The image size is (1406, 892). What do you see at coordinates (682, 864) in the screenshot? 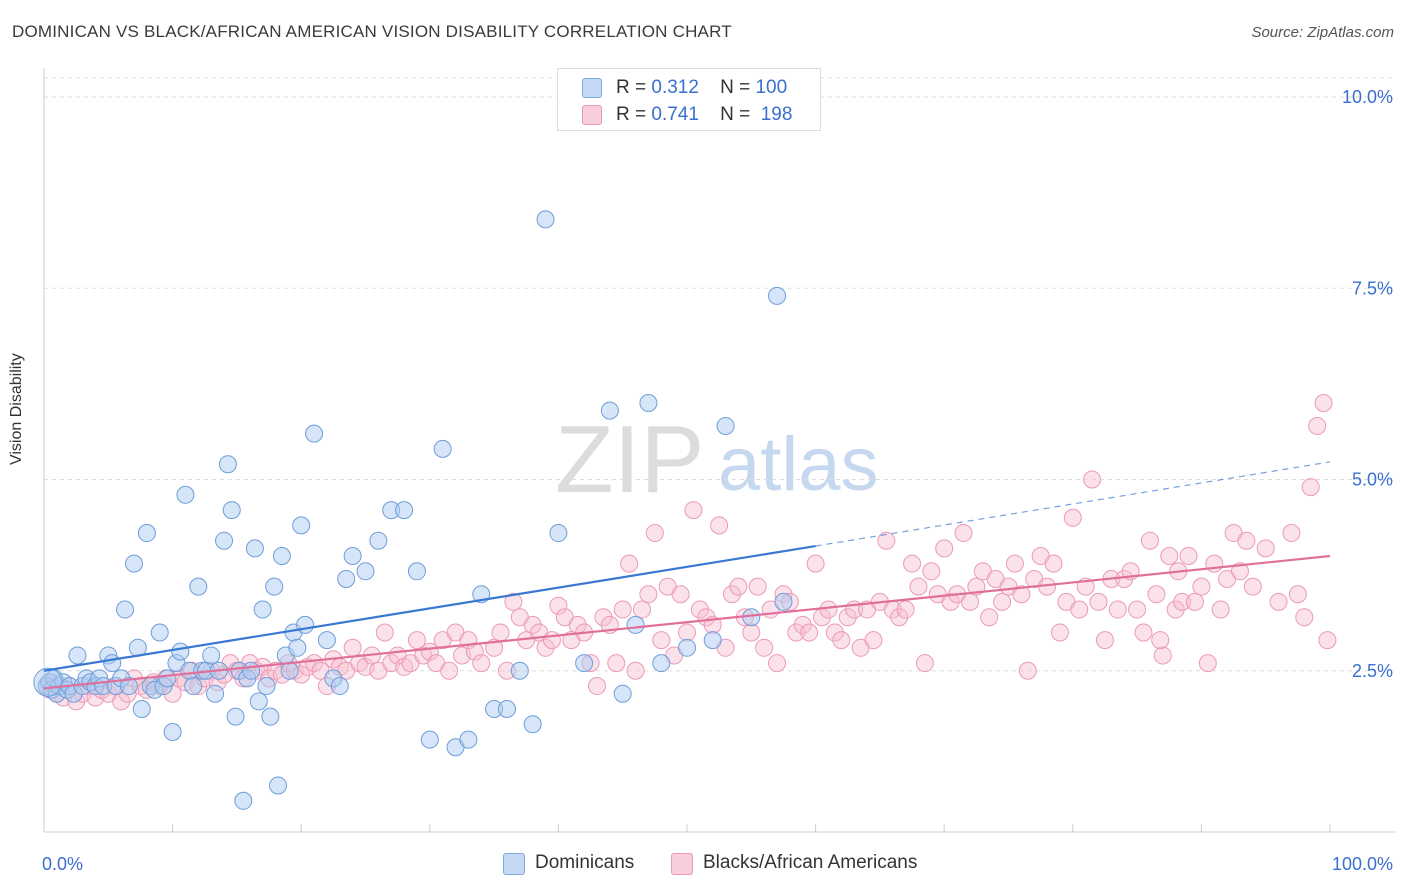
I see `bottom-legend-swatch-pink` at bounding box center [682, 864].